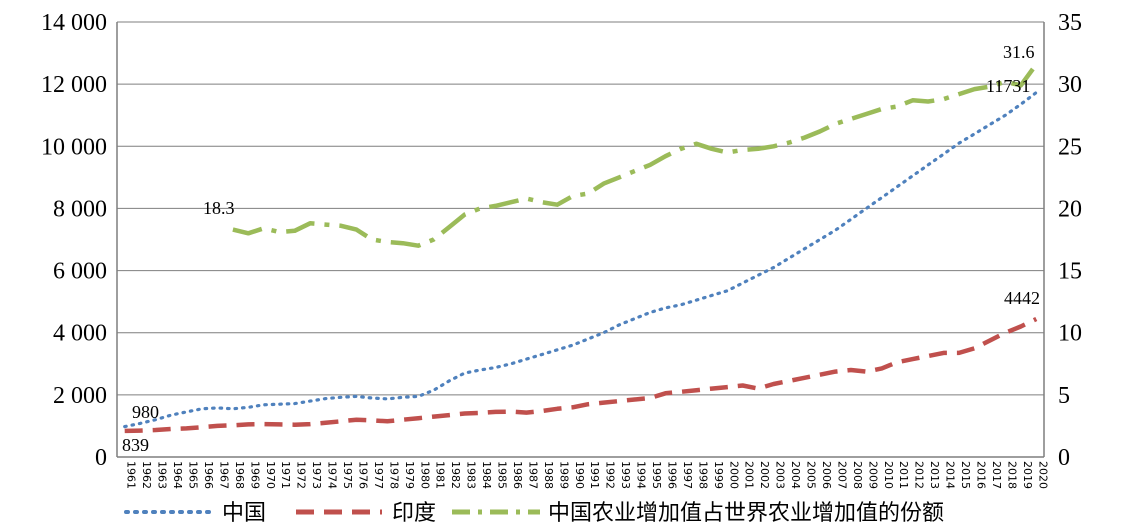 Image resolution: width=1123 pixels, height=529 pixels. What do you see at coordinates (903, 475) in the screenshot?
I see `x-tick-label: 2011` at bounding box center [903, 475].